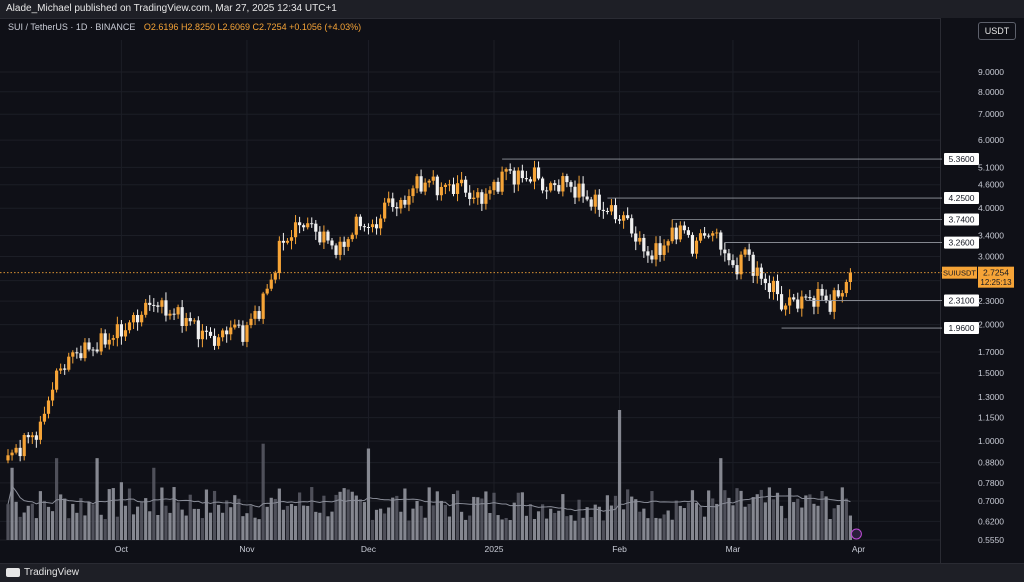  Describe the element at coordinates (42, 572) in the screenshot. I see `tradingview-logo: TradingView` at that location.